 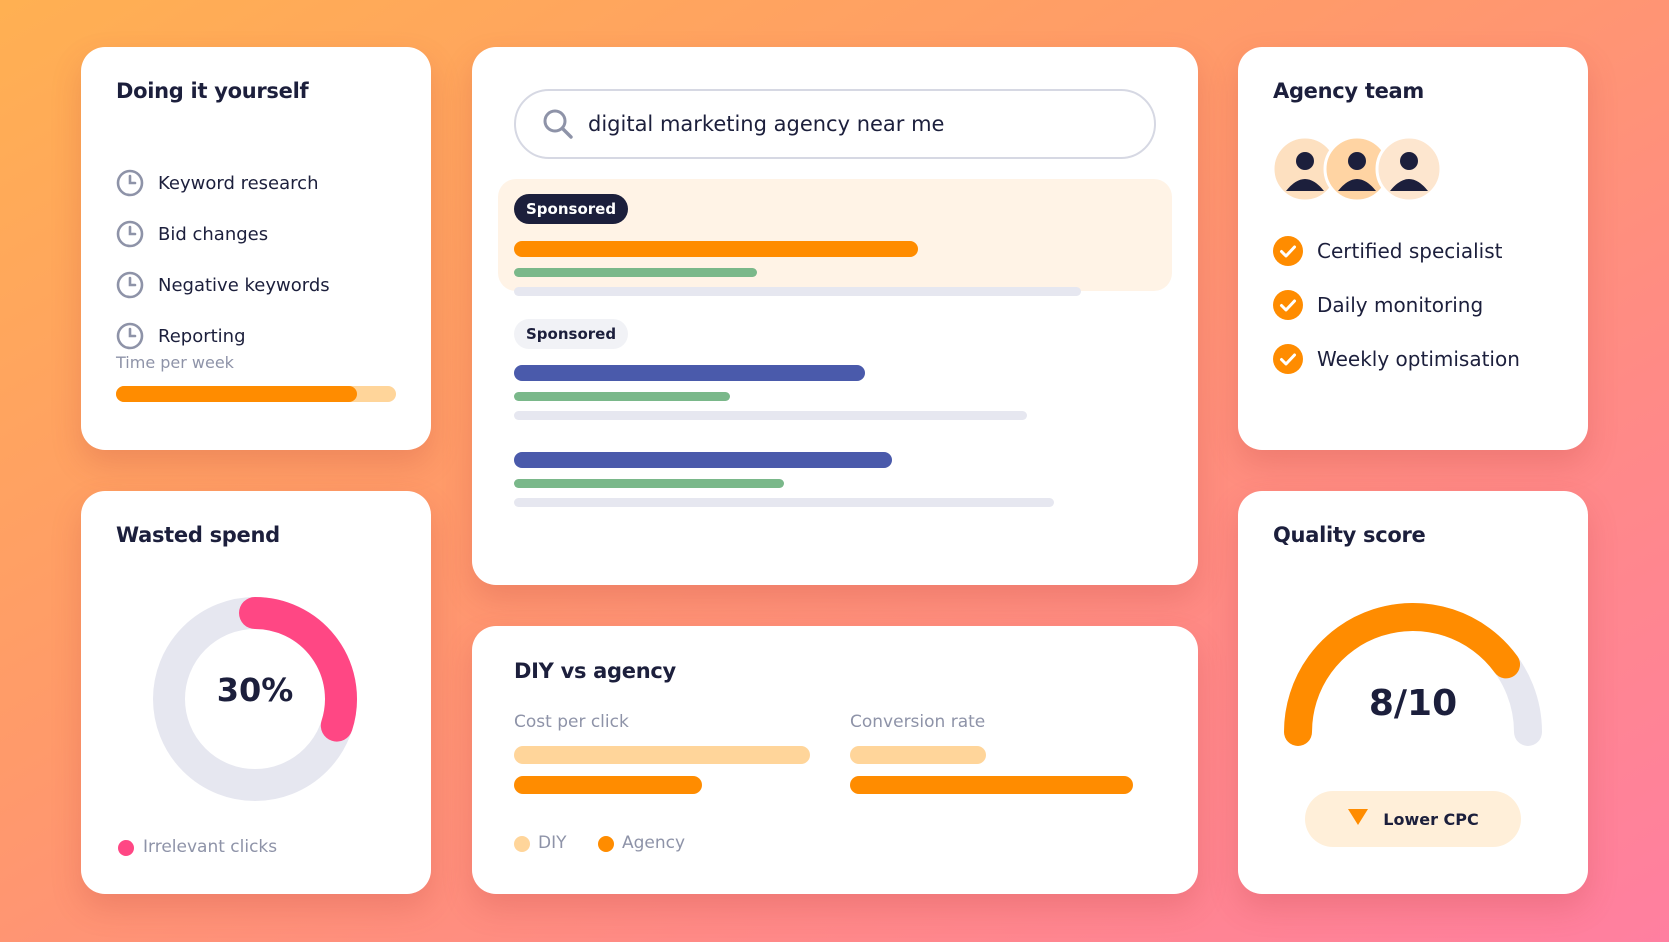 I want to click on cpc-agency-bar, so click(x=608, y=785).